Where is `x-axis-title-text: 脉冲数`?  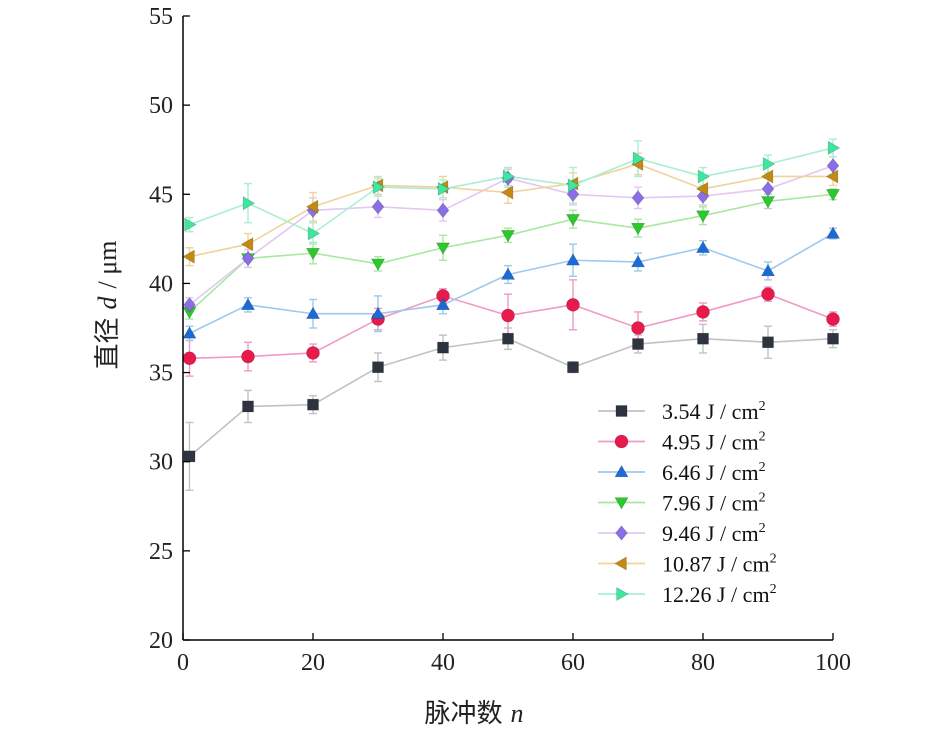
x-axis-title-text: 脉冲数 is located at coordinates (463, 713).